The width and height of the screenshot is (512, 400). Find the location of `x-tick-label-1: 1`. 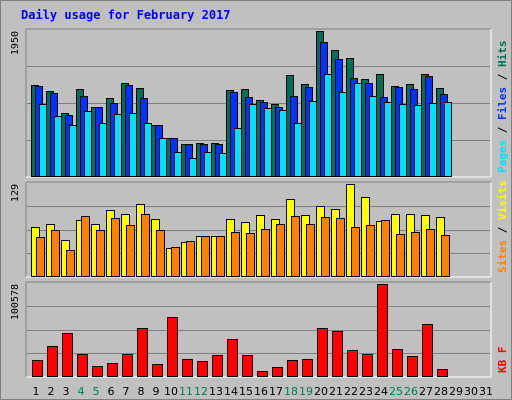

x-tick-label-1: 1 is located at coordinates (36, 391).